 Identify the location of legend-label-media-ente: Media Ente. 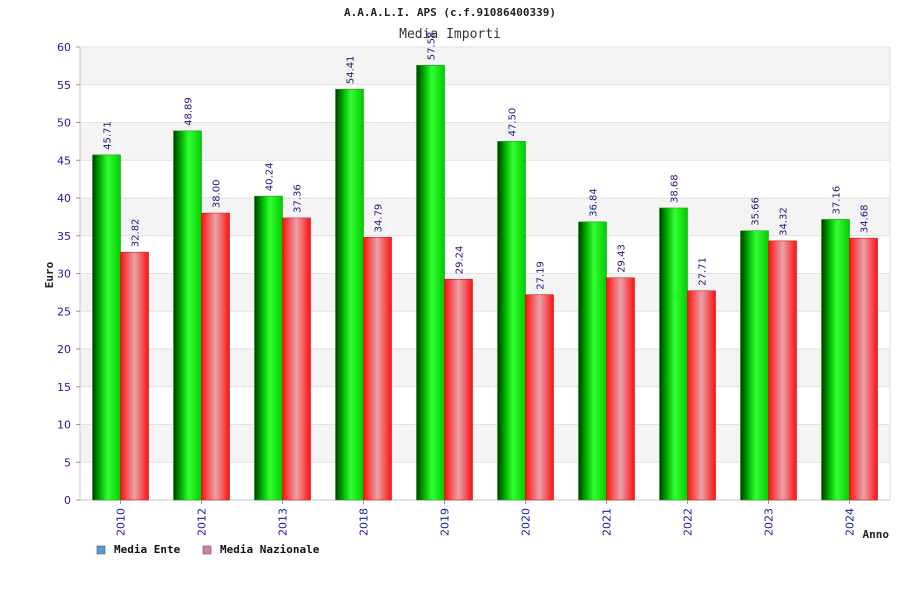
(147, 549).